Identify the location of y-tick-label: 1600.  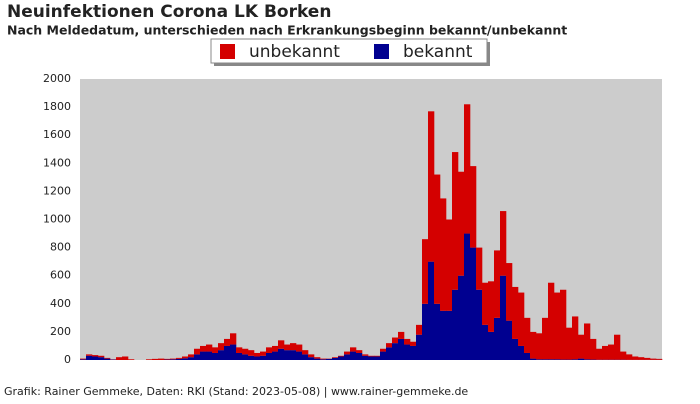
(57, 134).